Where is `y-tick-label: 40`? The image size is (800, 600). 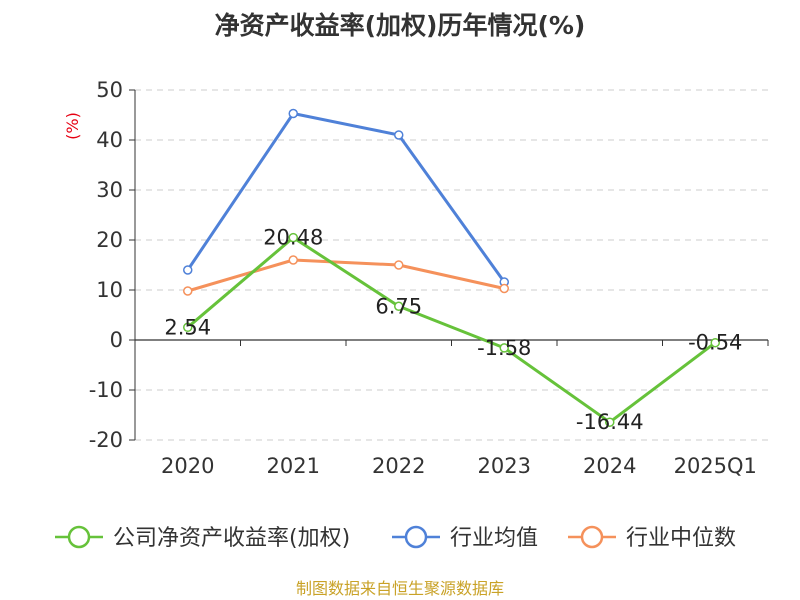 y-tick-label: 40 is located at coordinates (109, 140).